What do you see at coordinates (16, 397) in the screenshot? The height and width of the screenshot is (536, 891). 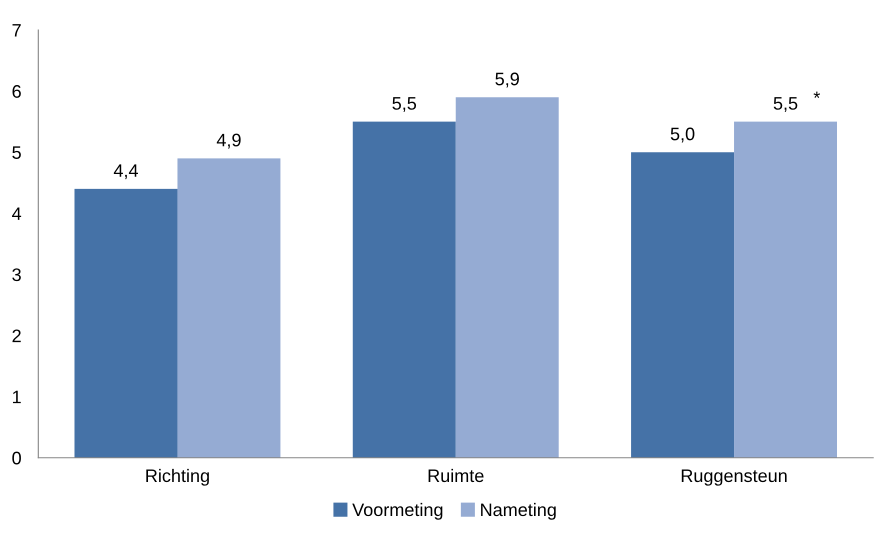 I see `y-tick-label: 1` at bounding box center [16, 397].